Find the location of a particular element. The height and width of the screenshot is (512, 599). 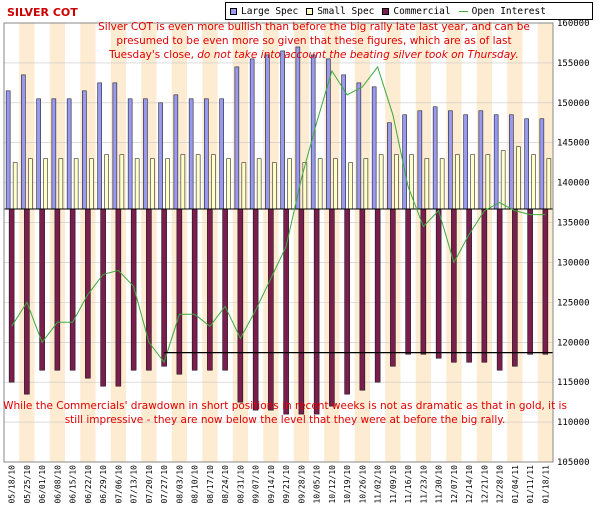

x-tick-label: 07/13/10 is located at coordinates (134, 484).